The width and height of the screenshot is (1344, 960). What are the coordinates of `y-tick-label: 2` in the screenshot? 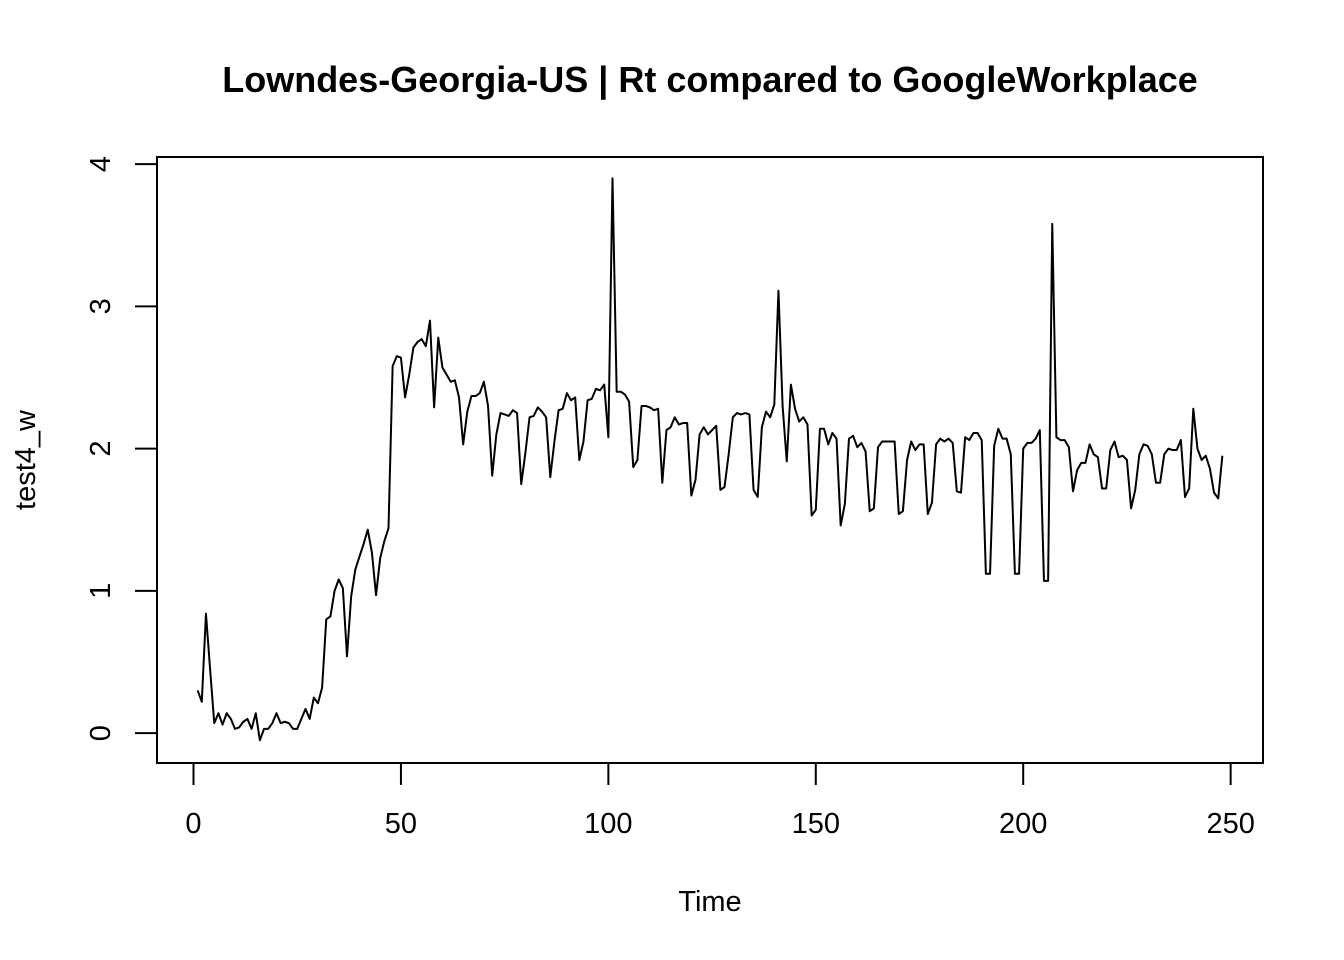 It's located at (101, 449).